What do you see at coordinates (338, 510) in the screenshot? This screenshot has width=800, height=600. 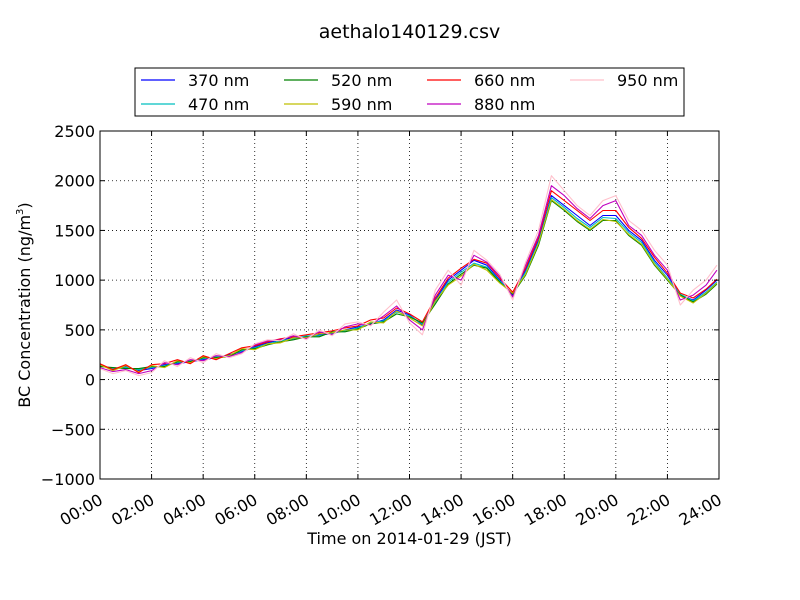 I see `x-tick-label: 10:00` at bounding box center [338, 510].